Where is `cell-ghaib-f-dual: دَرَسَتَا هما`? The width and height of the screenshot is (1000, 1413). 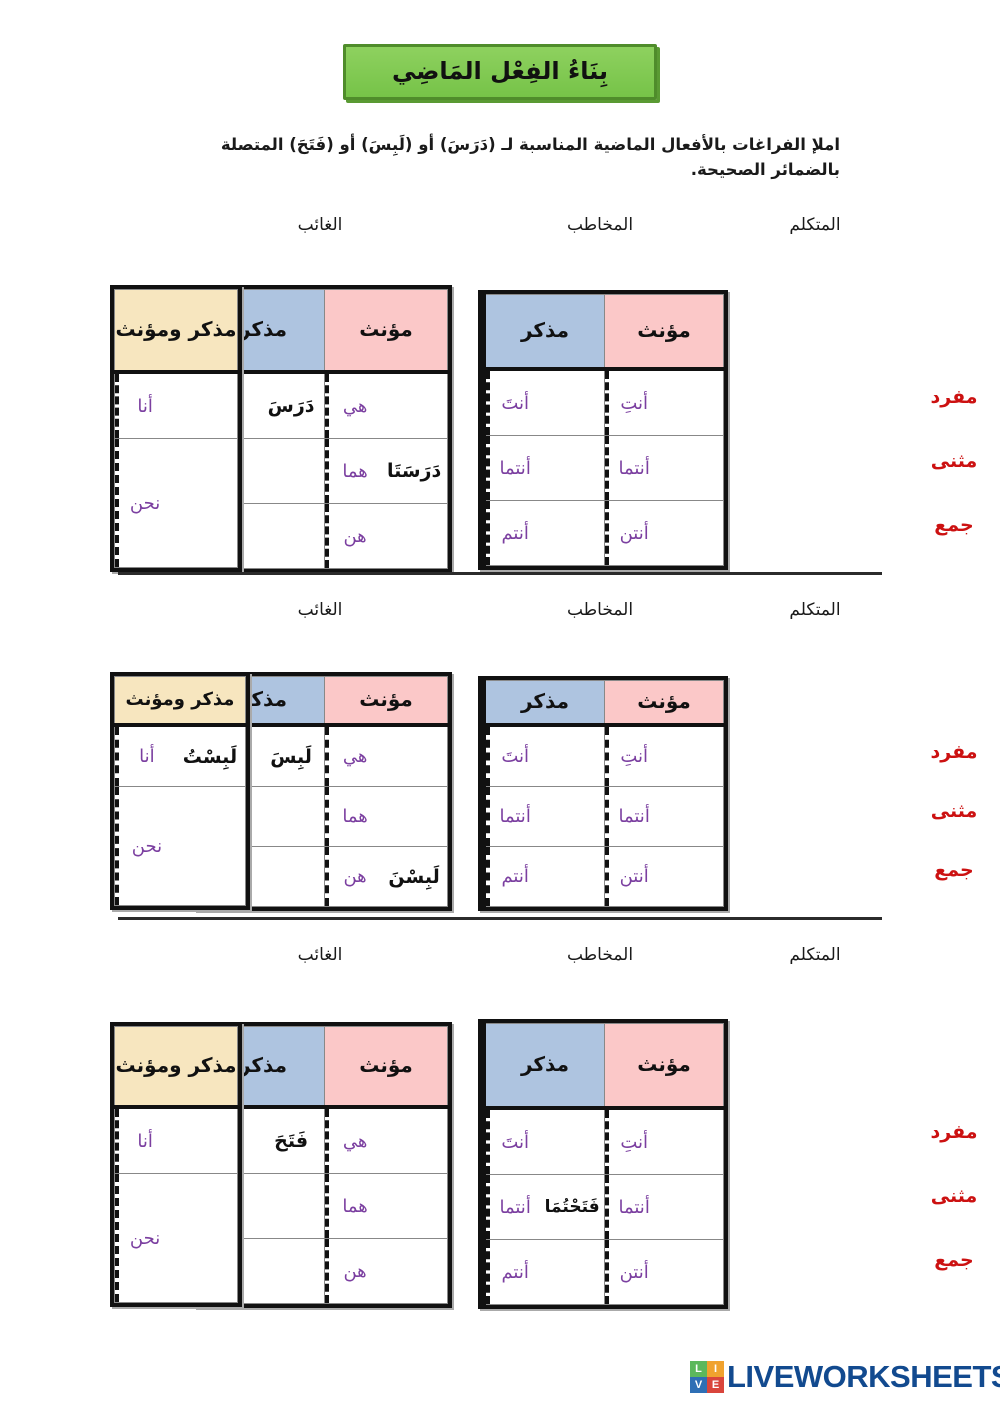
cell-ghaib-f-dual: دَرَسَتَا هما is located at coordinates (386, 471).